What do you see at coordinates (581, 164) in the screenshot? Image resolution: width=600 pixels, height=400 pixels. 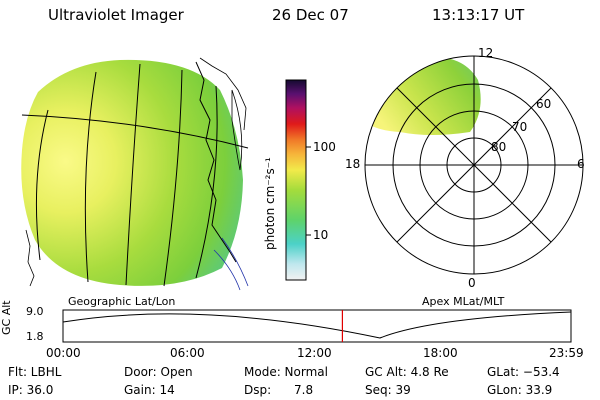 I see `mlt-label-6: 6` at bounding box center [581, 164].